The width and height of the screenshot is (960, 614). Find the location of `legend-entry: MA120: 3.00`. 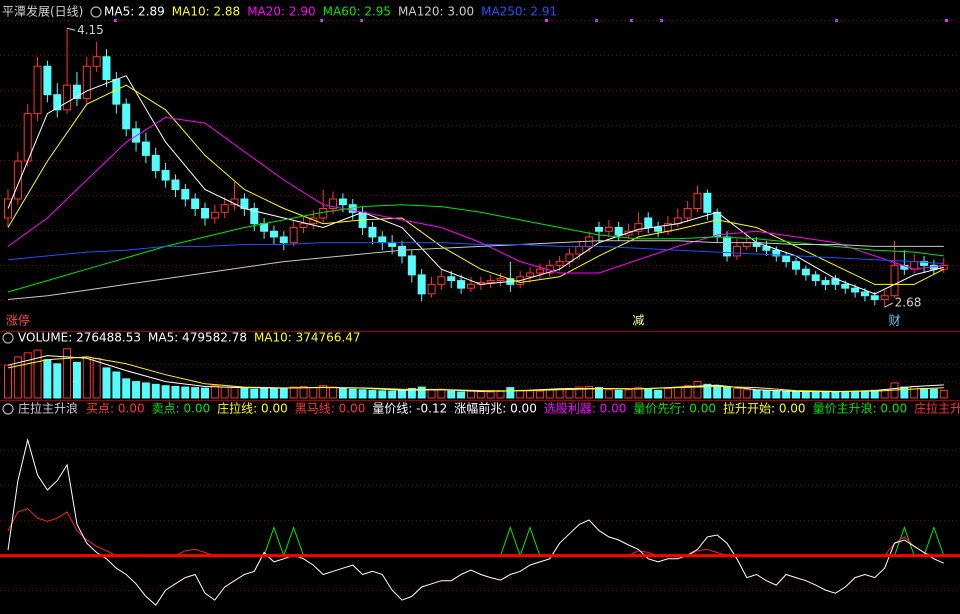

legend-entry: MA120: 3.00 is located at coordinates (436, 12).